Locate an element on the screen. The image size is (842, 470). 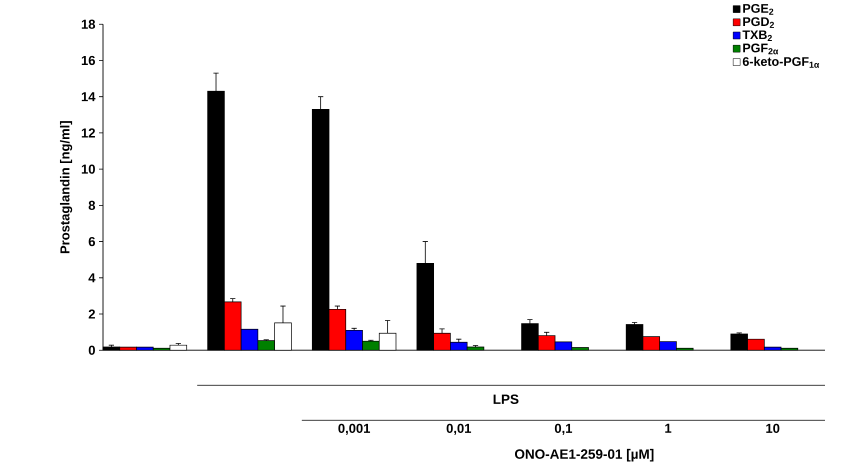
x-tick-label: 10 is located at coordinates (773, 428).